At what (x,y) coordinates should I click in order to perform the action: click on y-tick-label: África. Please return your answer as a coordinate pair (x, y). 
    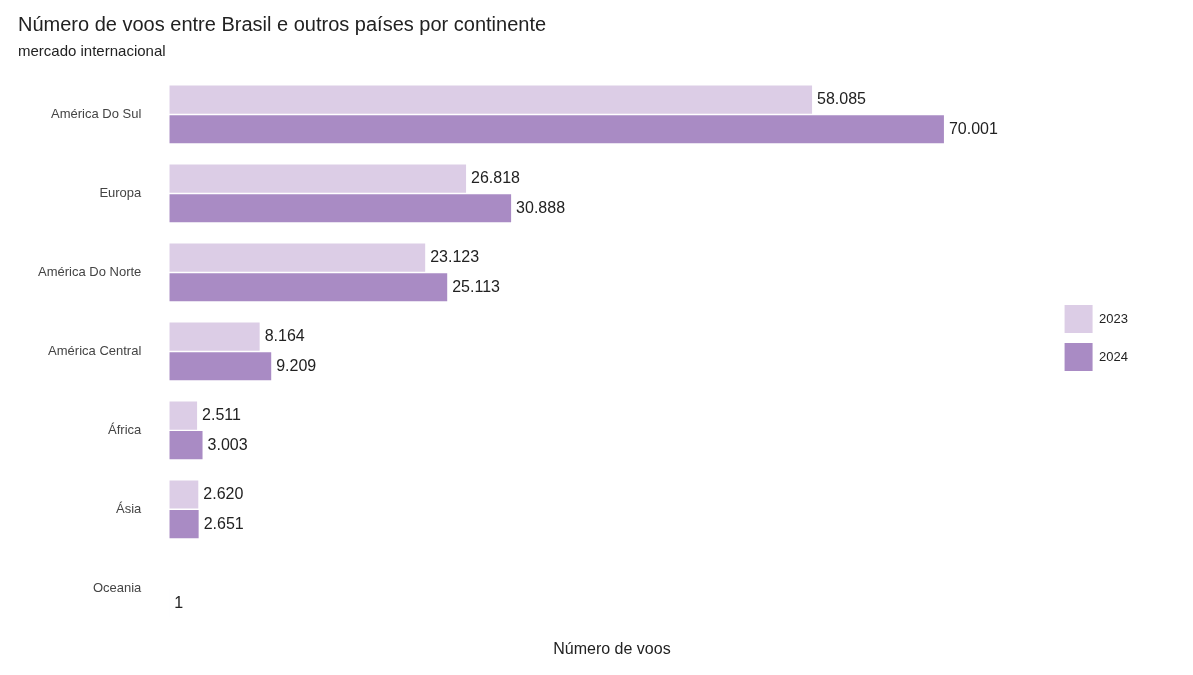
    Looking at the image, I should click on (125, 429).